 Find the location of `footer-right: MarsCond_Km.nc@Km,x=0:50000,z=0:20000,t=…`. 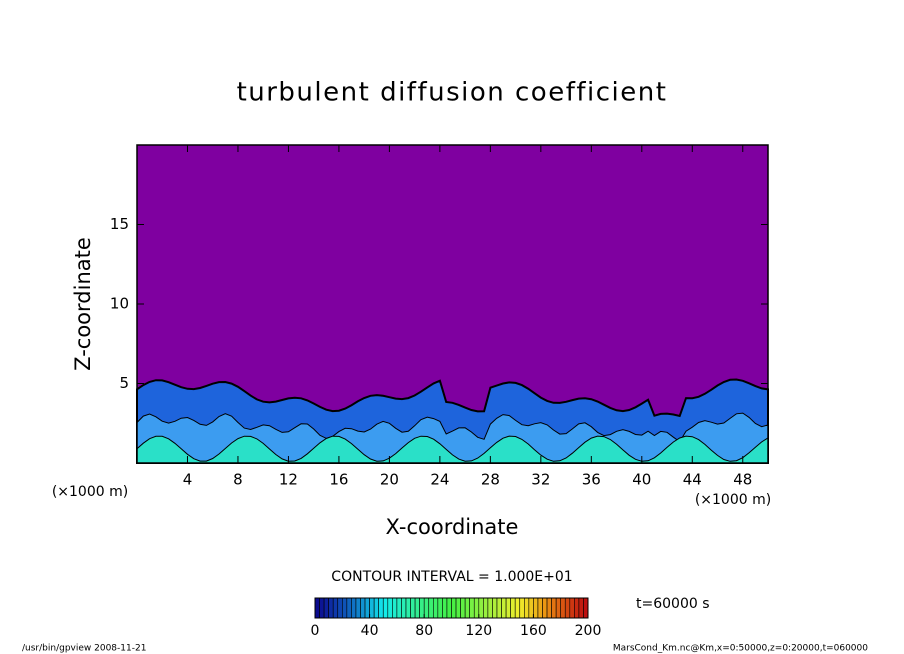

footer-right: MarsCond_Km.nc@Km,x=0:50000,z=0:20000,t=… is located at coordinates (740, 649).